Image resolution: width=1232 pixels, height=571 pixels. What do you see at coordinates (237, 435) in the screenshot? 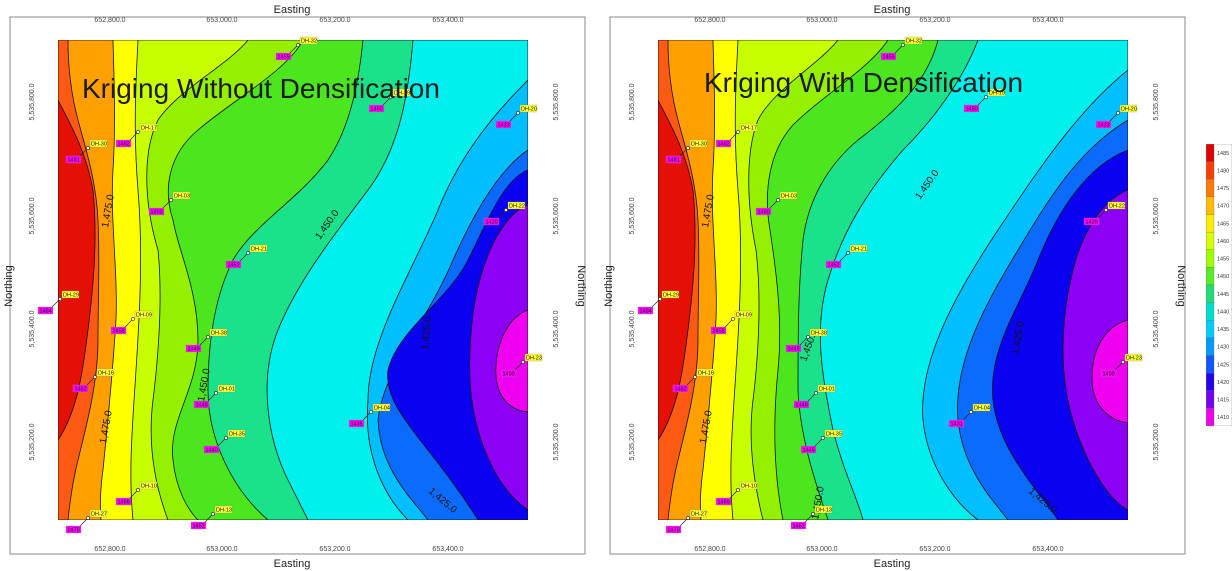
I see `drillhole-id: DH-35` at bounding box center [237, 435].